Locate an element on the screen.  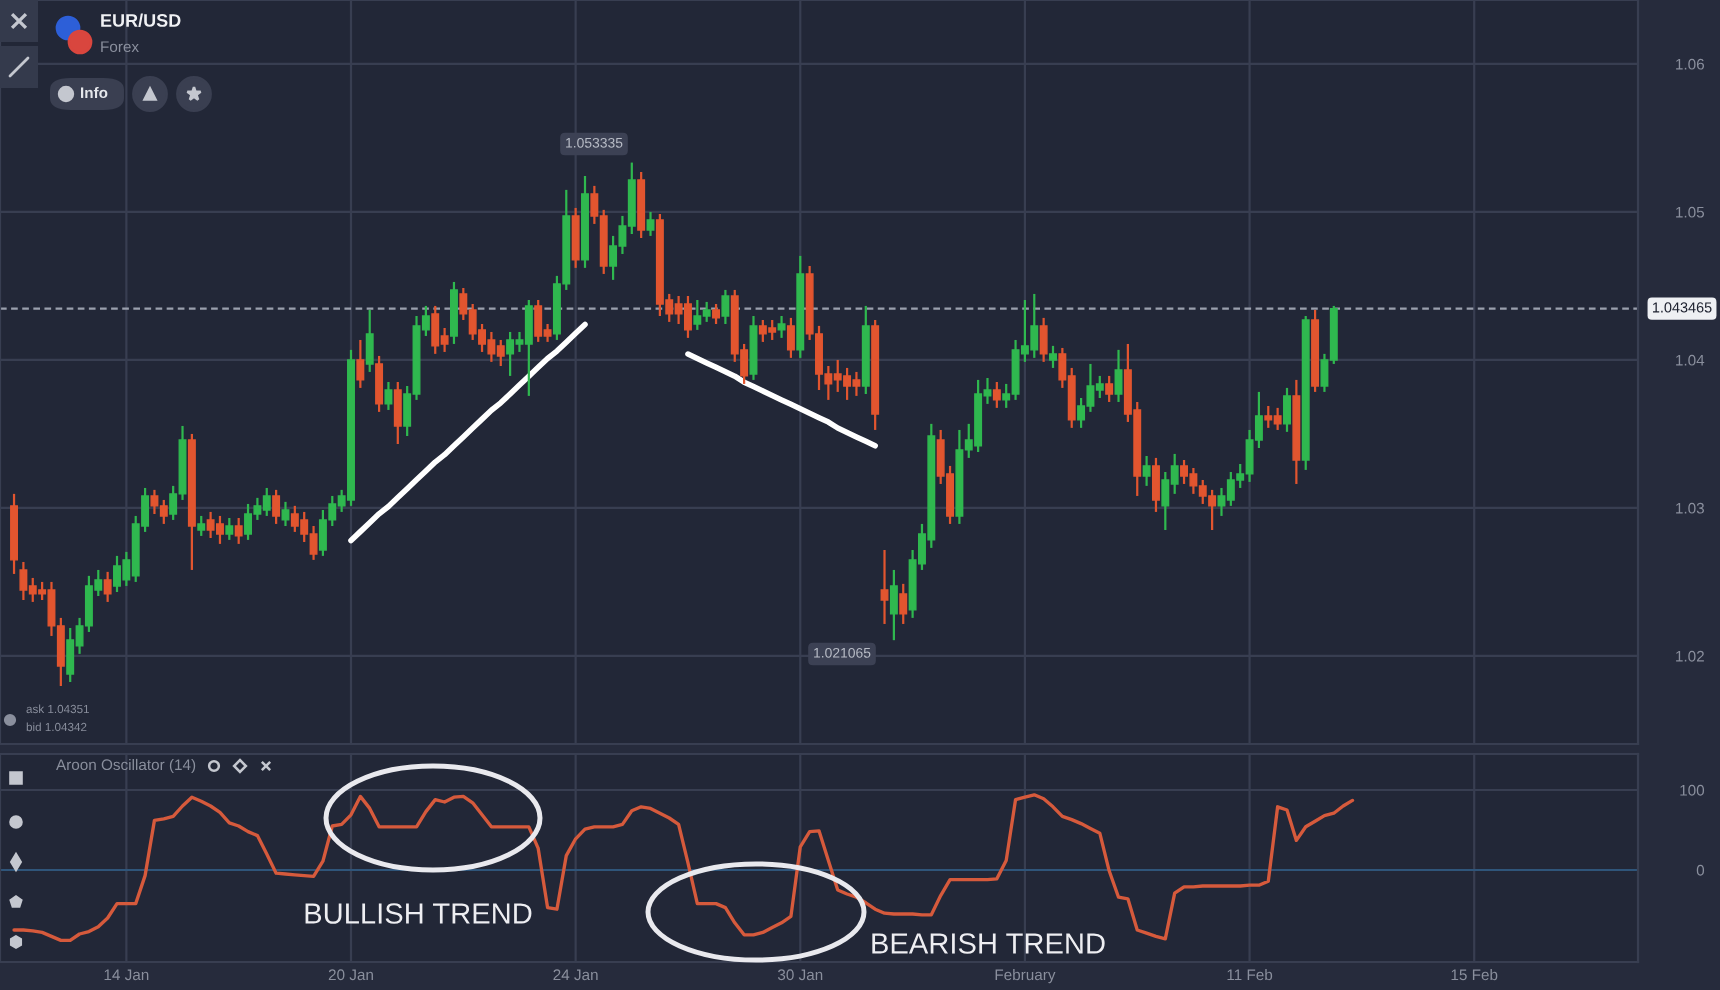
annotation: BULLISH TREND is located at coordinates (418, 913).